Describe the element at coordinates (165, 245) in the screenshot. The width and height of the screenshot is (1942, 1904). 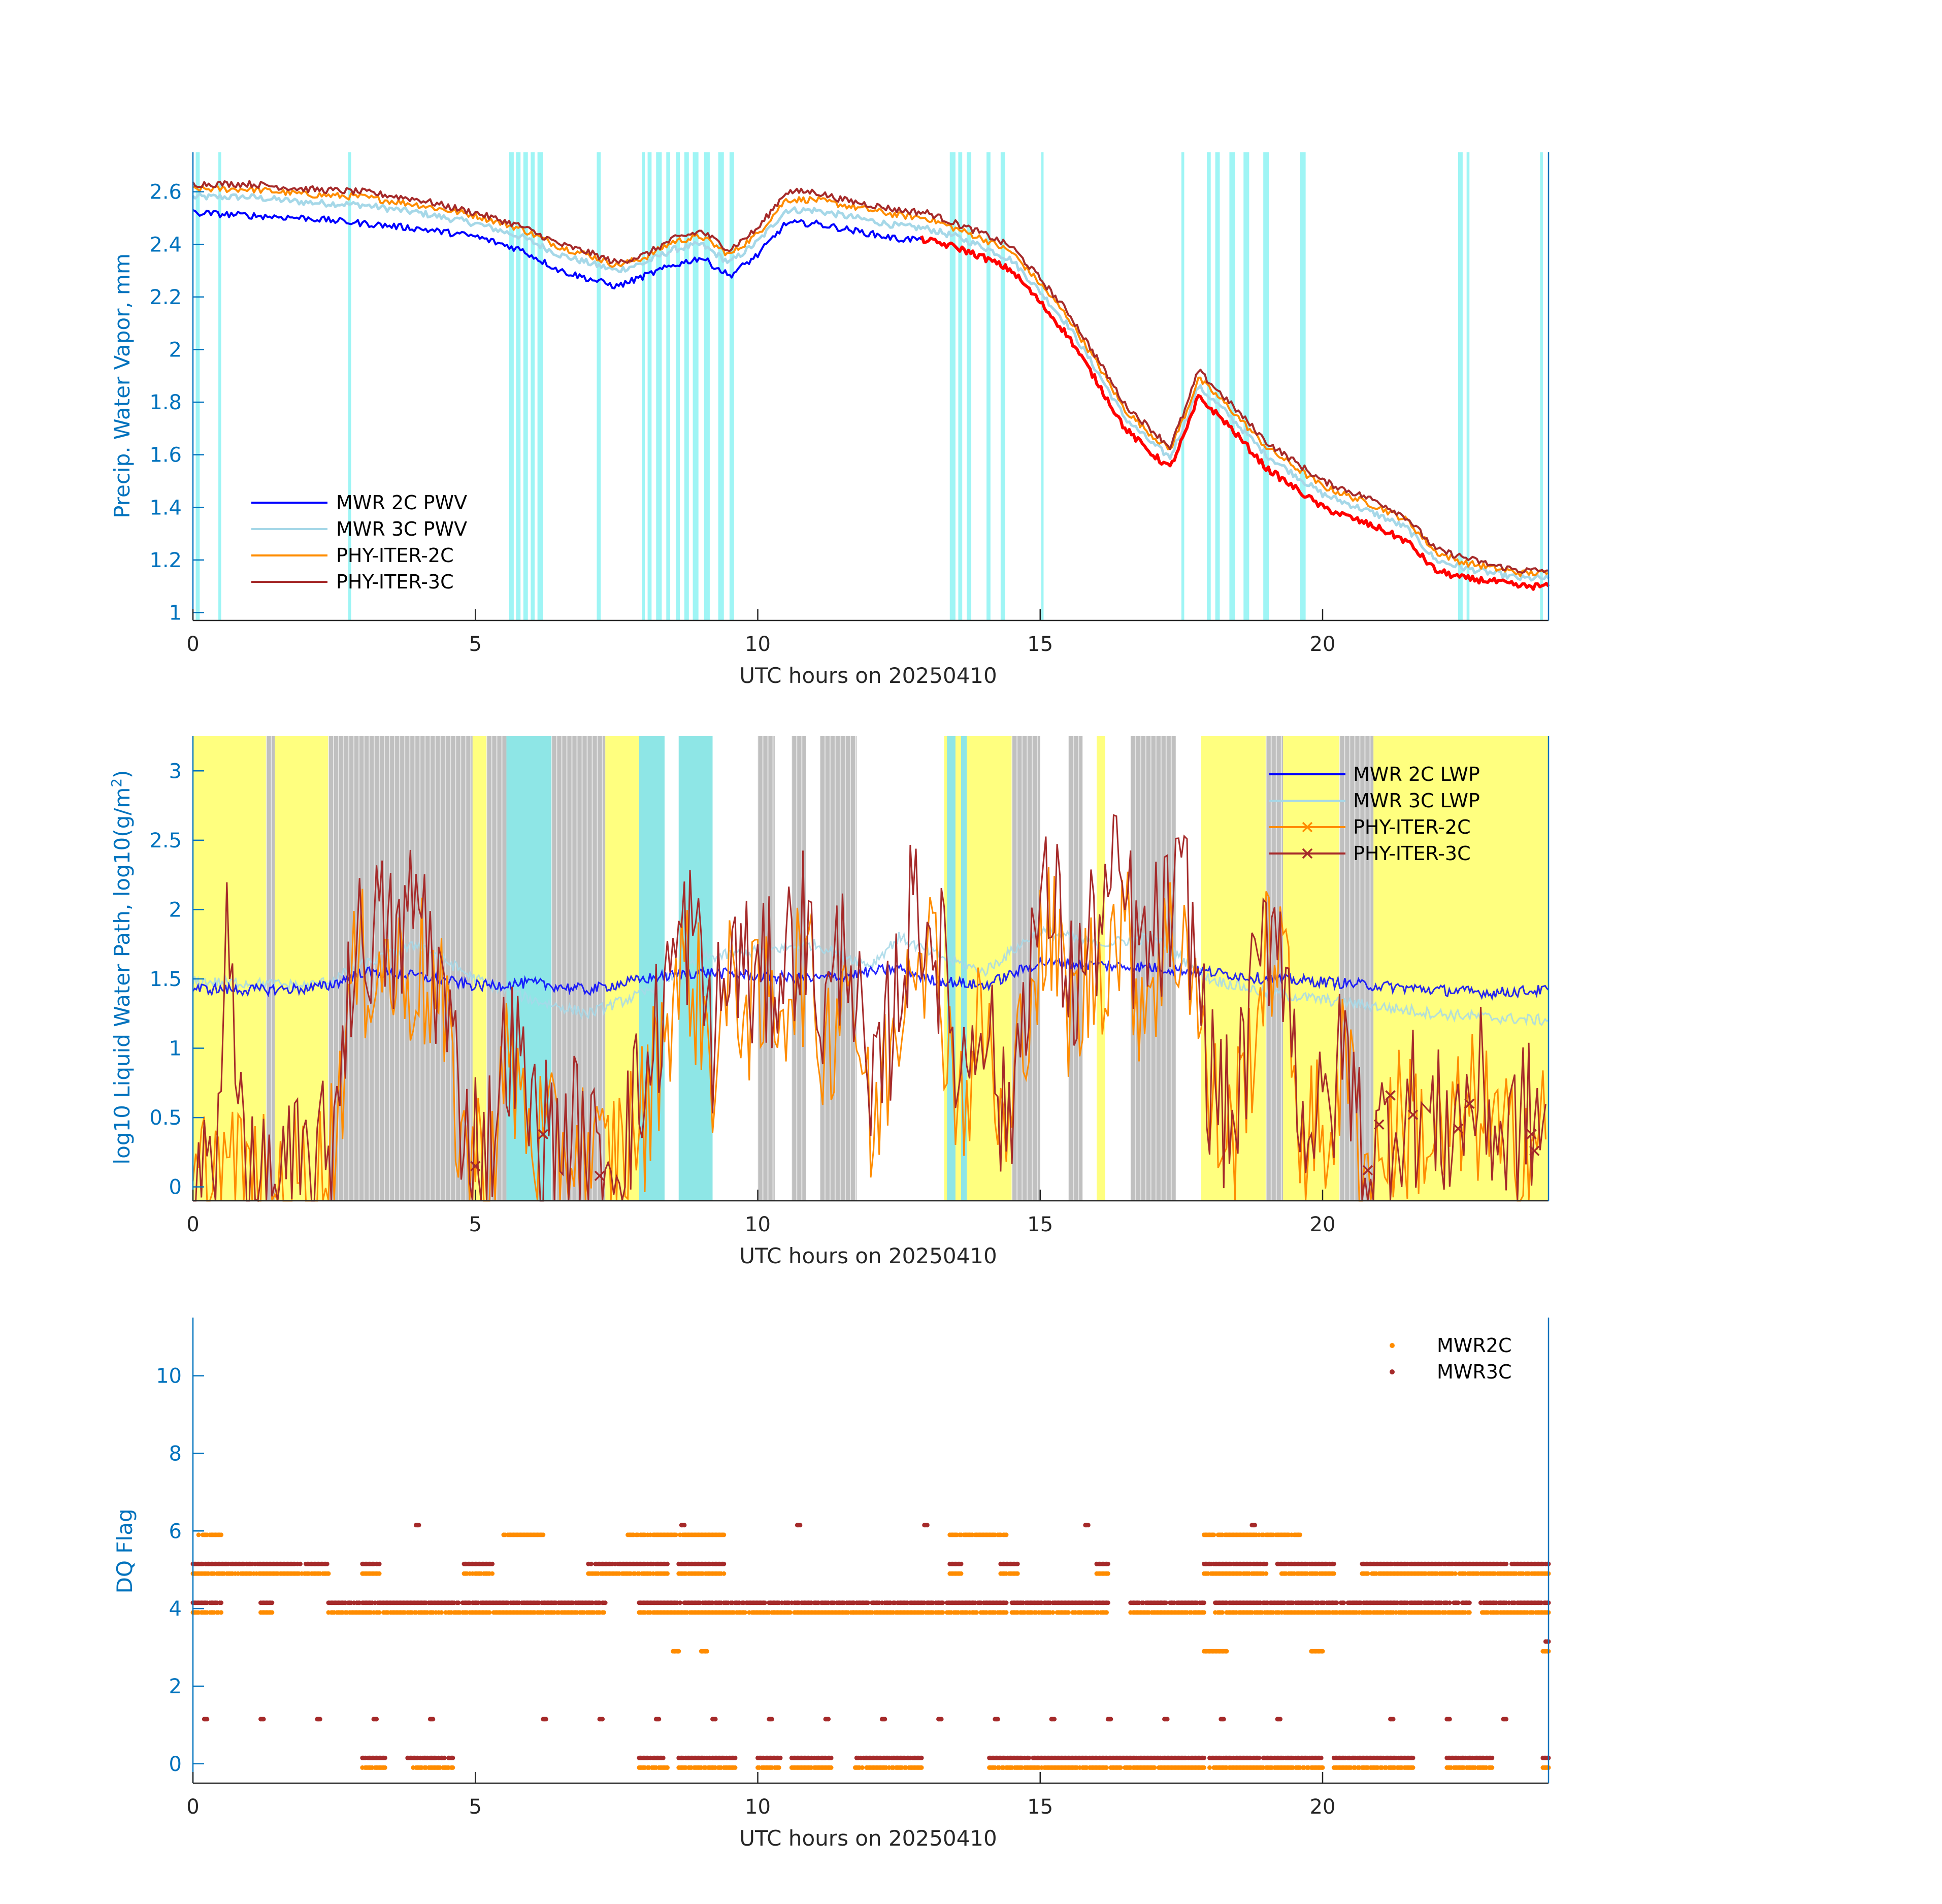
I see `pwv-y-tick-label: 2.4` at that location.